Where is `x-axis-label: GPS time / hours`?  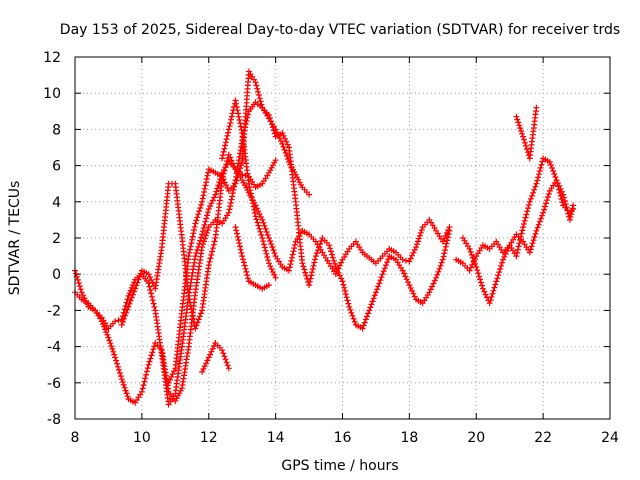 x-axis-label: GPS time / hours is located at coordinates (339, 466).